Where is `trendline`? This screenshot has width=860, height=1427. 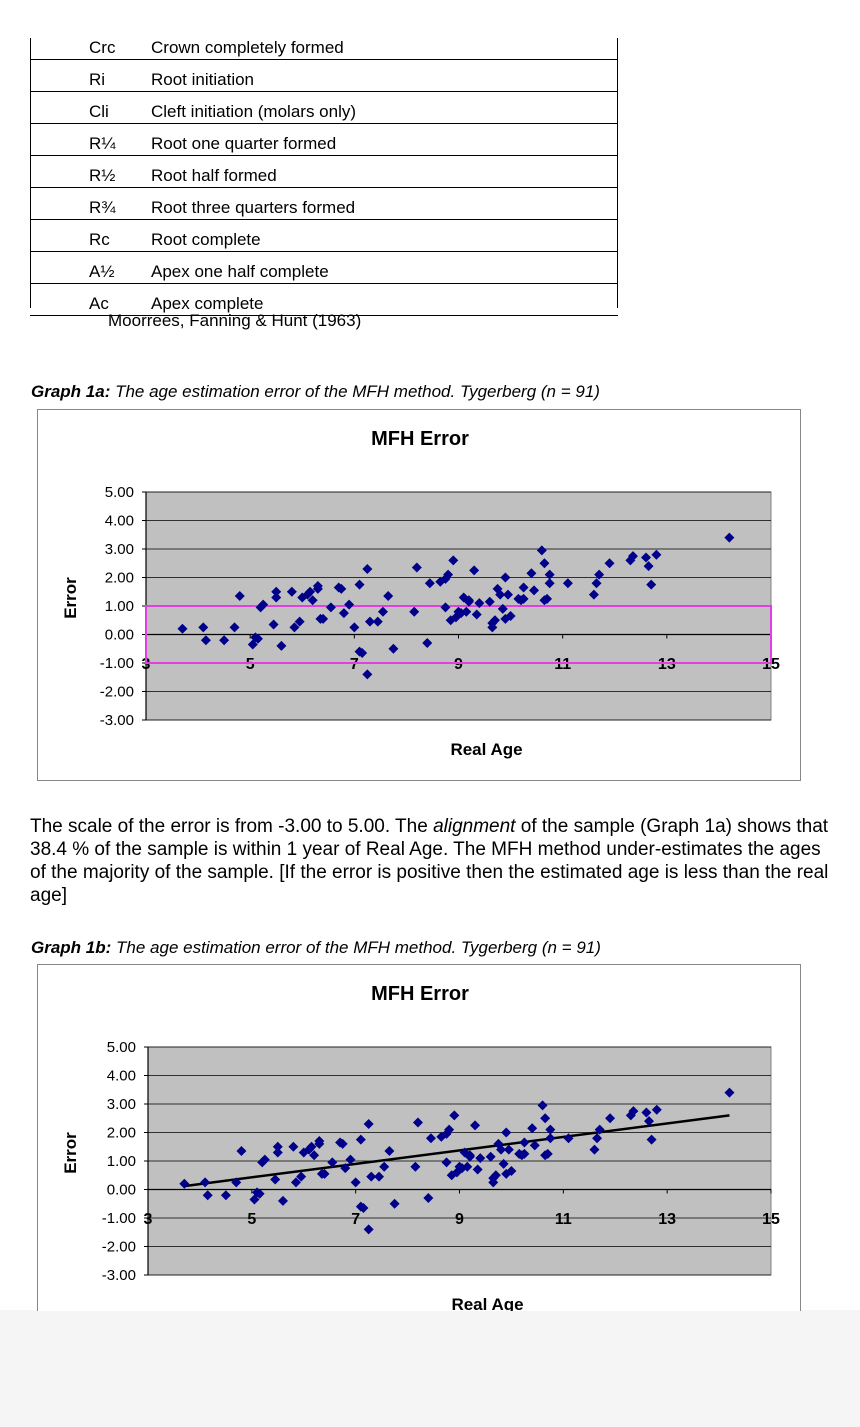 trendline is located at coordinates (457, 1151).